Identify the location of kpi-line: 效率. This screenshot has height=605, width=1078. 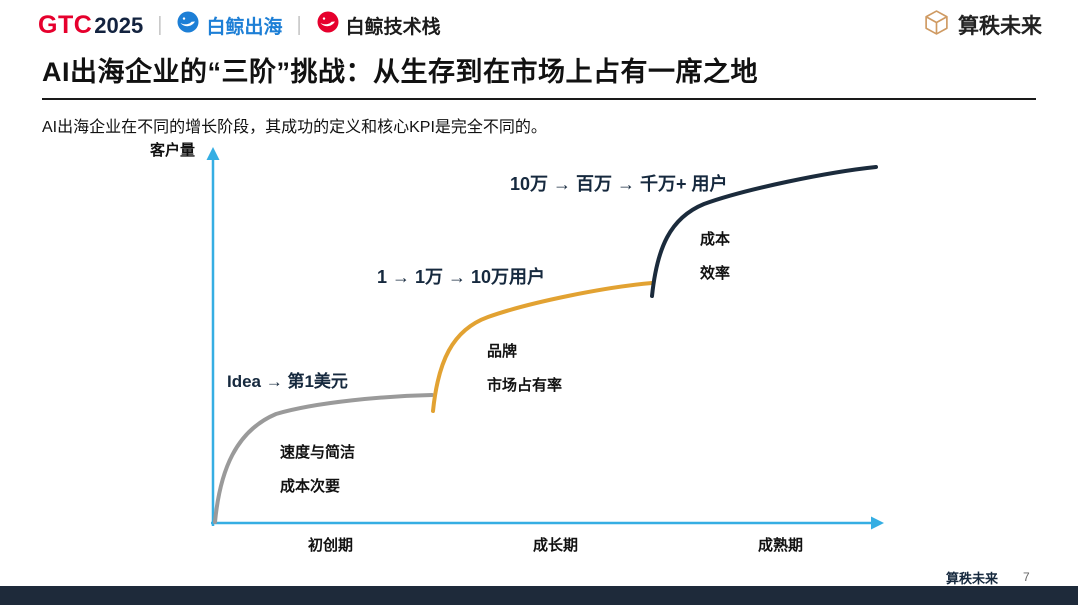
(715, 273).